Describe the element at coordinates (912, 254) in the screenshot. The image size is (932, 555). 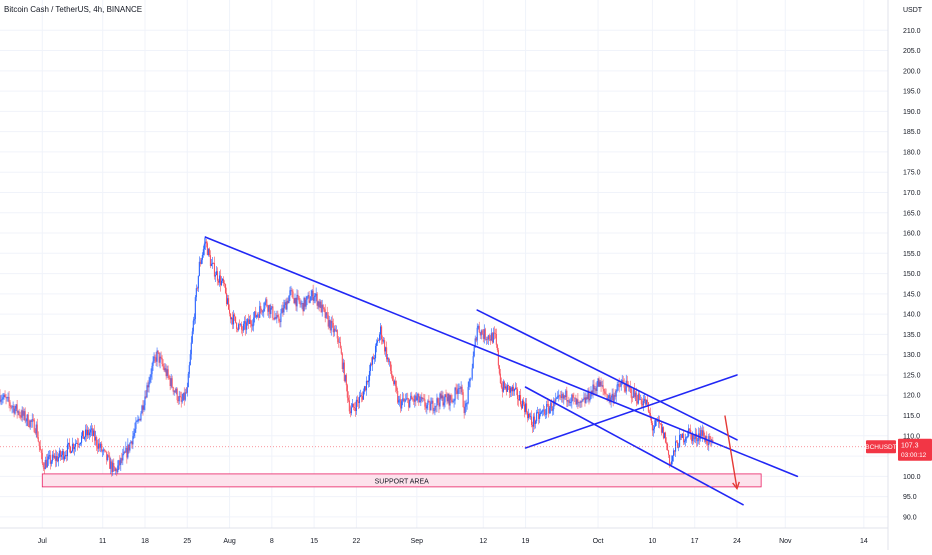
I see `price-tick-label: 155.0` at that location.